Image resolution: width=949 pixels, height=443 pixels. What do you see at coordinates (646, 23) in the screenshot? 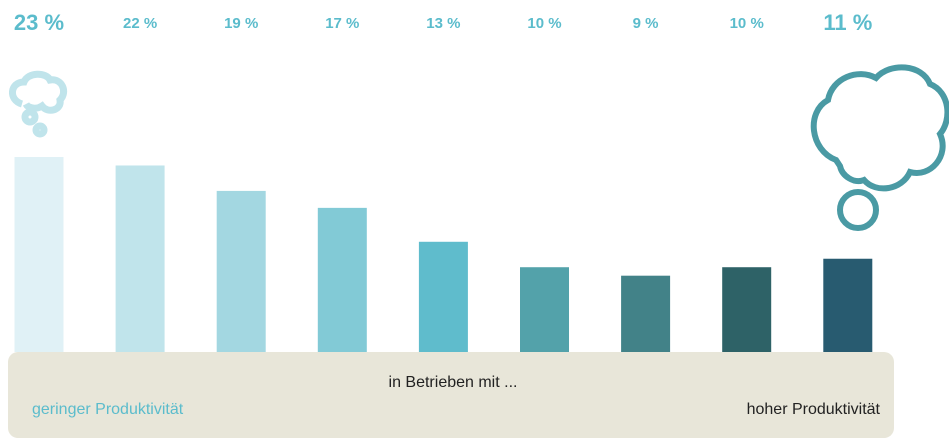
I see `value-label: 9 %` at bounding box center [646, 23].